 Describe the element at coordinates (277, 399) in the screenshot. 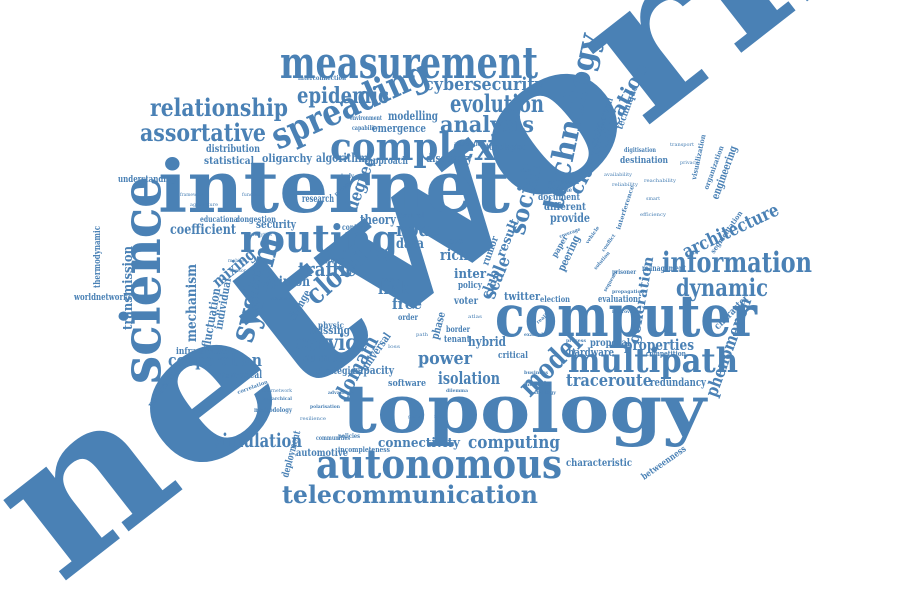

I see `word-hierarchical: hierarchical` at that location.